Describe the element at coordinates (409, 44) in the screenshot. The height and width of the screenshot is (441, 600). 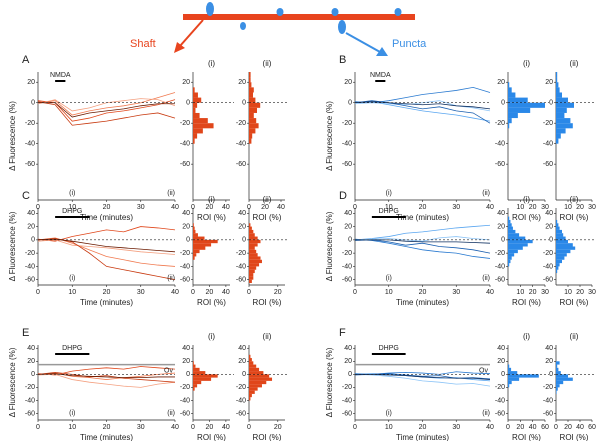
I see `puncta-label: Puncta` at that location.